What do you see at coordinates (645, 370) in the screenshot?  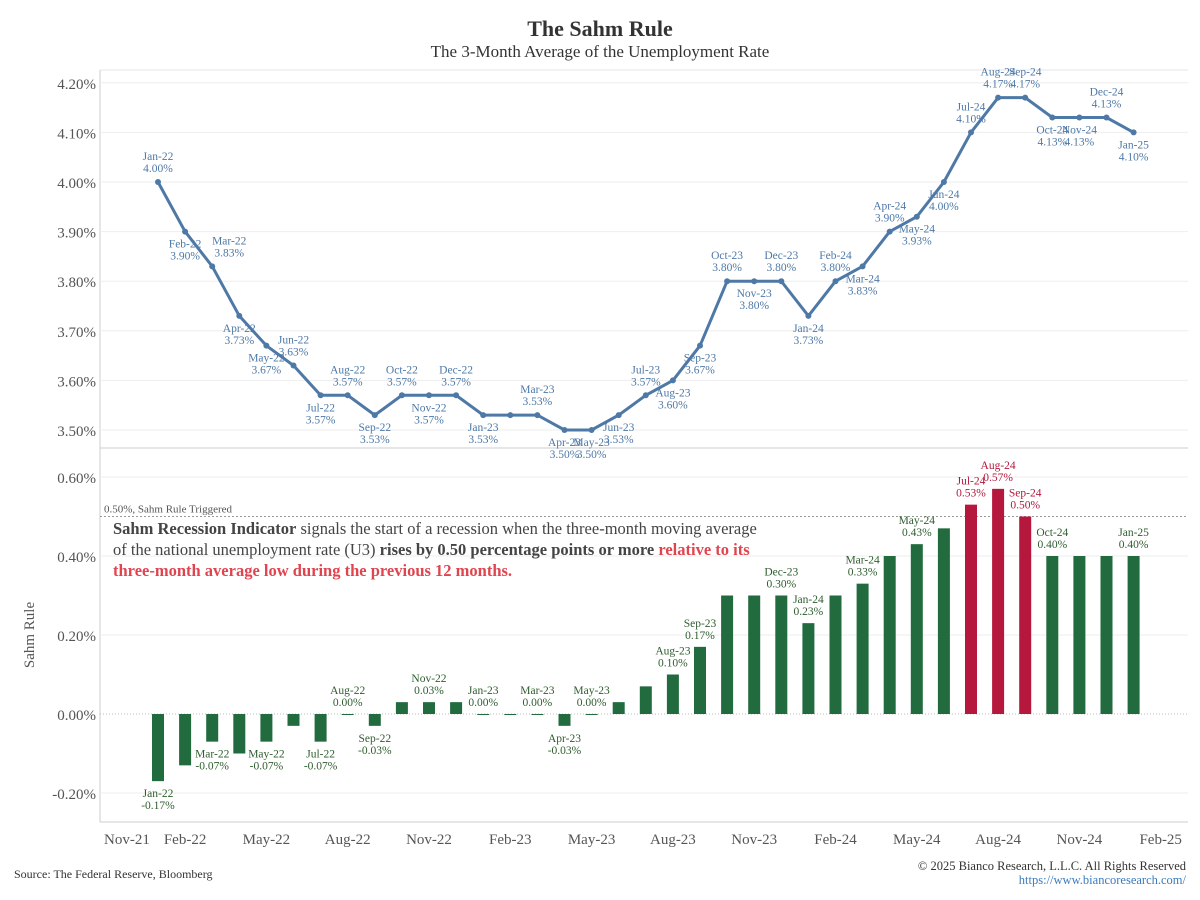 I see `point-label-date: Jul-23` at bounding box center [645, 370].